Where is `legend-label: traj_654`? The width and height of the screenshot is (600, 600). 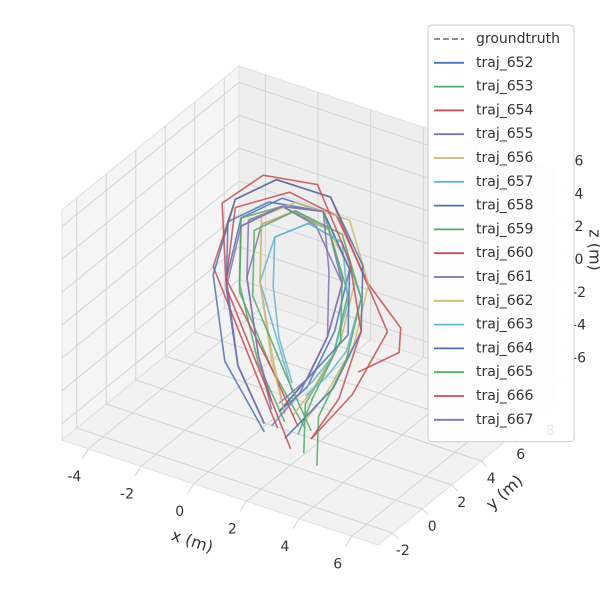 legend-label: traj_654 is located at coordinates (505, 110).